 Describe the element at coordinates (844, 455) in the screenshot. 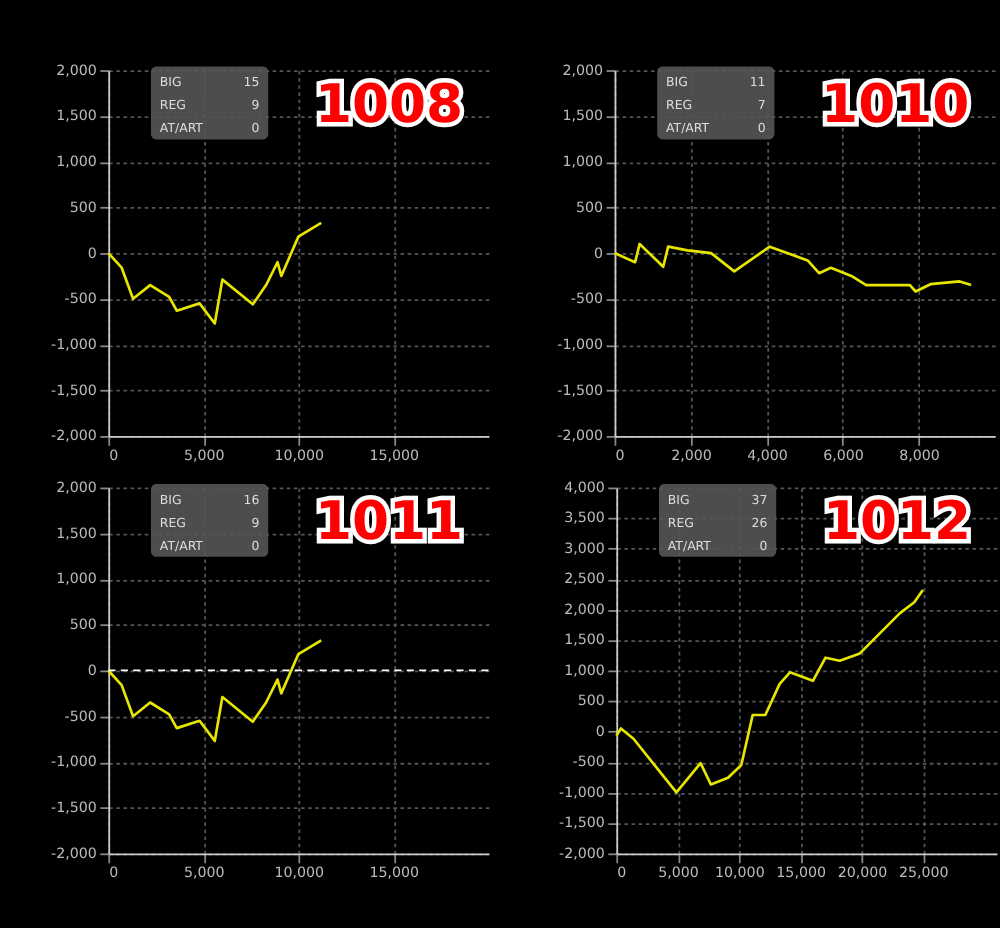

I see `x-tick-label: 6,000` at that location.